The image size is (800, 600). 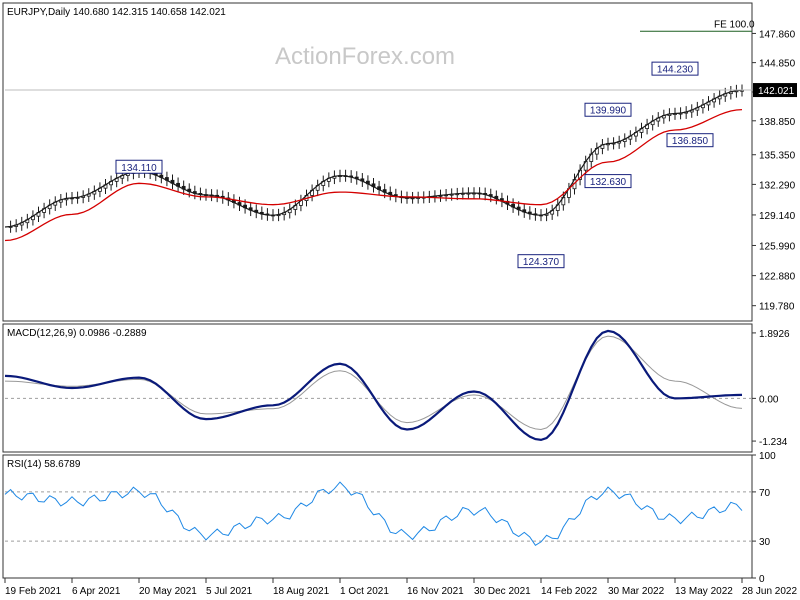 I want to click on x-tick-label: 19 Feb 2021, so click(x=33, y=591).